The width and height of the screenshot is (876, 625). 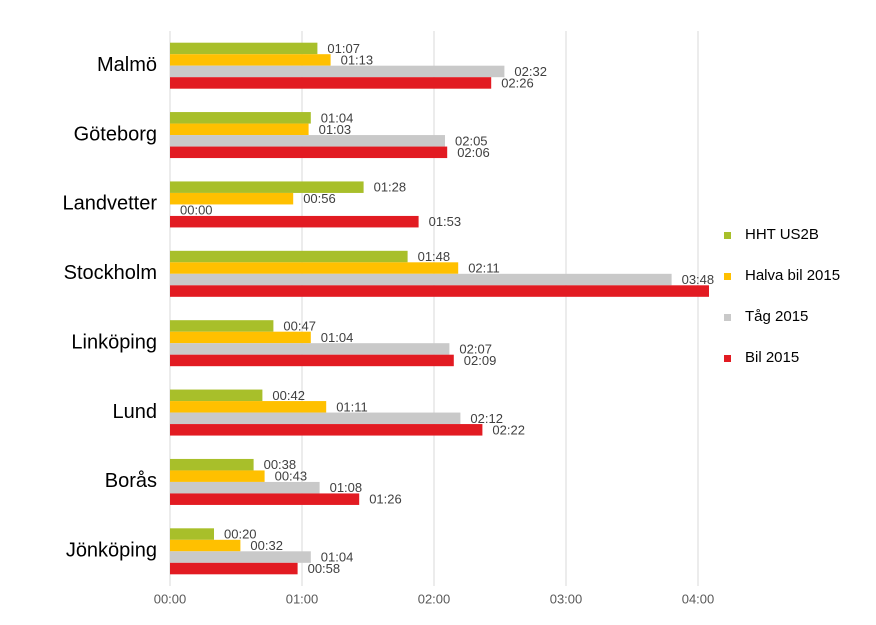 I want to click on value-label: 02:12, so click(x=486, y=418).